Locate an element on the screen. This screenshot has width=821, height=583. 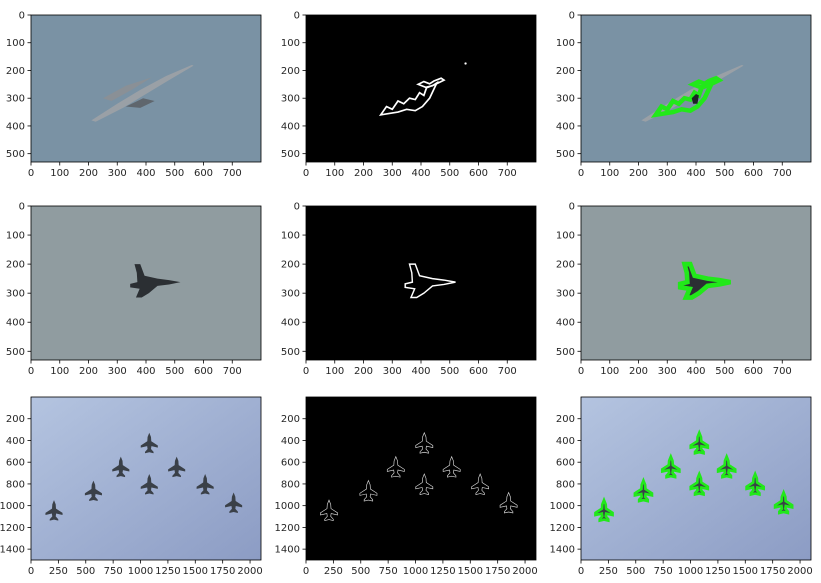
transport-plane-icon is located at coordinates (146, 88).